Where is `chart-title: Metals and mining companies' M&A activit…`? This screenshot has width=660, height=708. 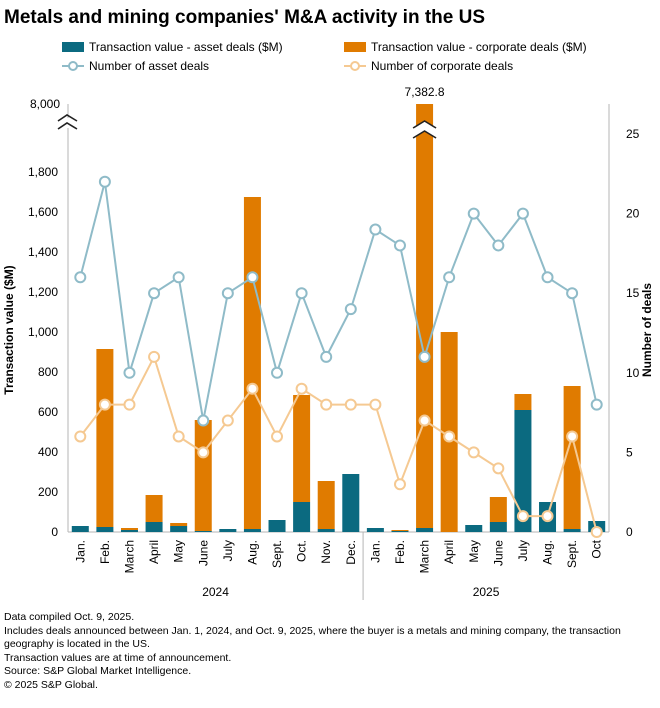 chart-title: Metals and mining companies' M&A activit… is located at coordinates (245, 17).